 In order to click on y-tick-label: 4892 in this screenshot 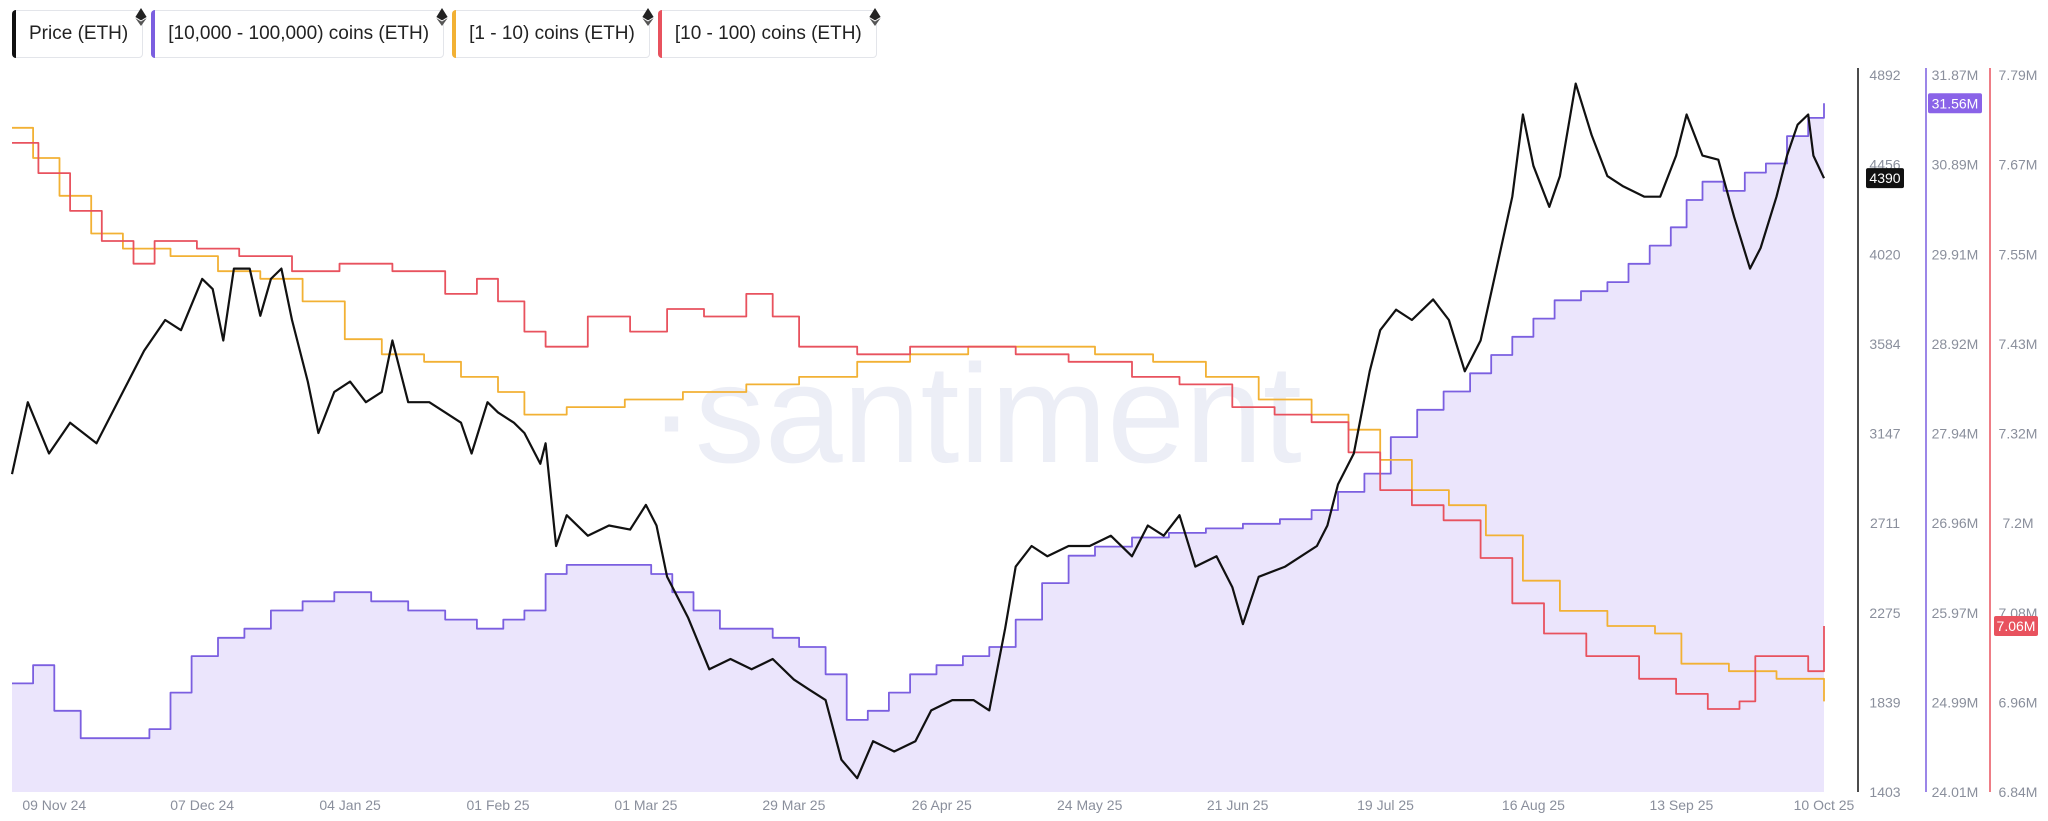, I will do `click(1884, 75)`.